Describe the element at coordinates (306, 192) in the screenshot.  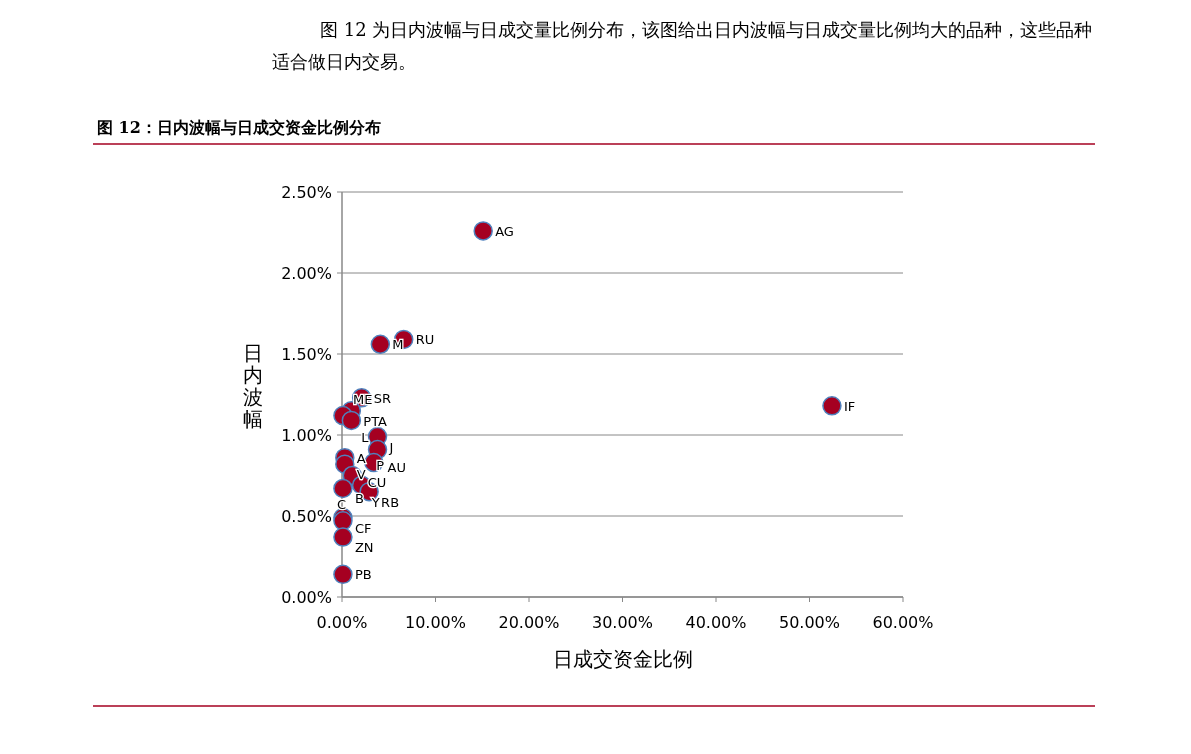
I see `y-tick-label: 2.50%` at that location.